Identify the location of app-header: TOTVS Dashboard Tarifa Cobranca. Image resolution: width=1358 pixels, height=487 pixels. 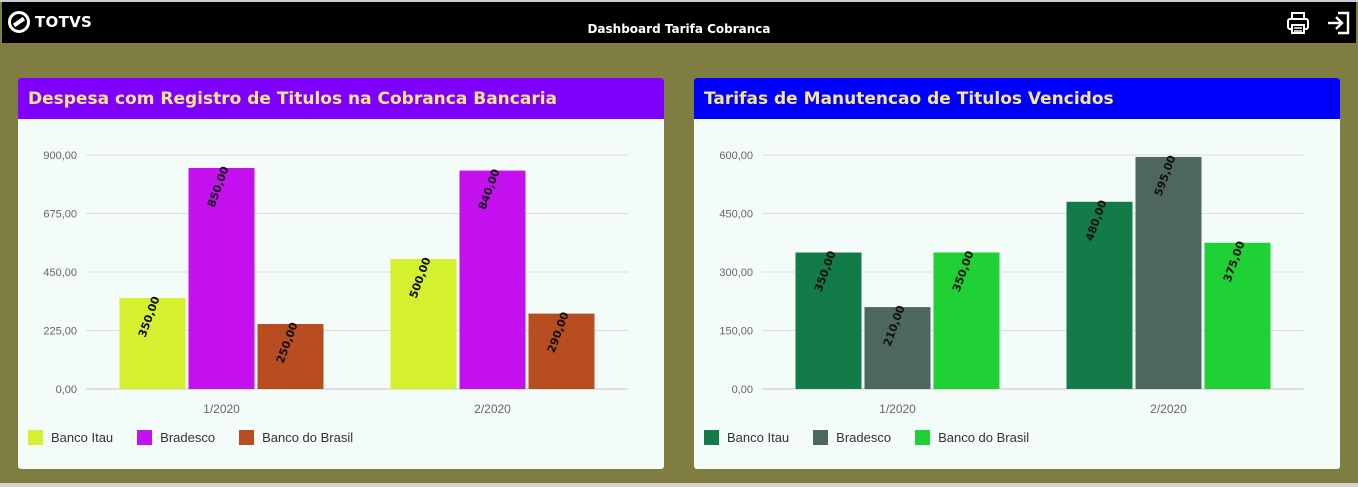
(679, 22).